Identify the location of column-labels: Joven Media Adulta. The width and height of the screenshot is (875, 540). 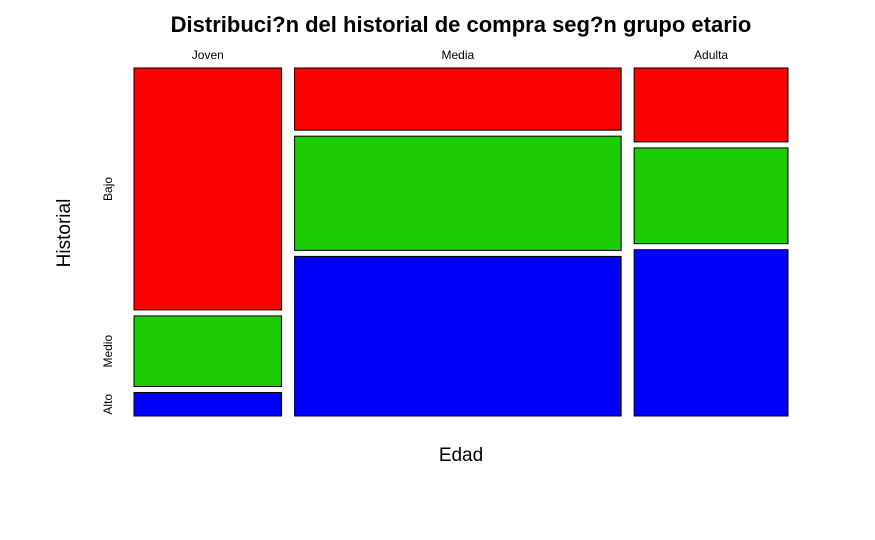
(460, 55).